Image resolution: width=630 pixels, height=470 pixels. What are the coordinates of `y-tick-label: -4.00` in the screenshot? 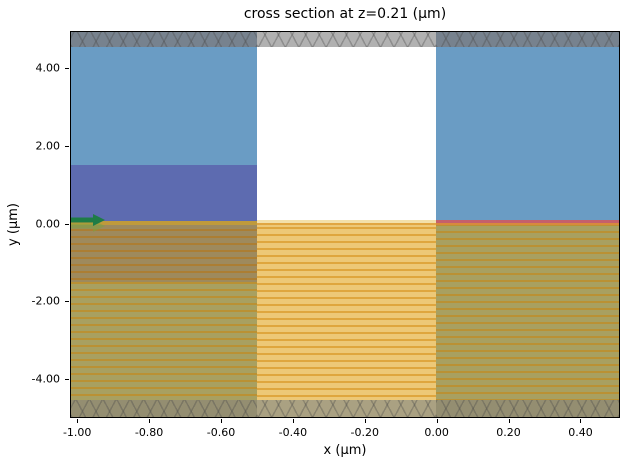 It's located at (45, 379).